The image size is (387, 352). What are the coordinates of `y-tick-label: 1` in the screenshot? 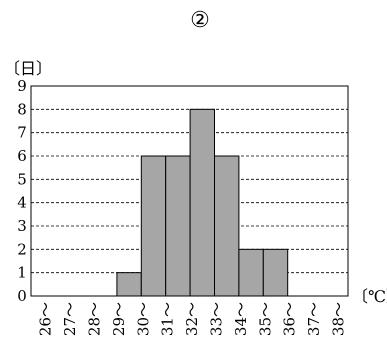 It's located at (22, 273).